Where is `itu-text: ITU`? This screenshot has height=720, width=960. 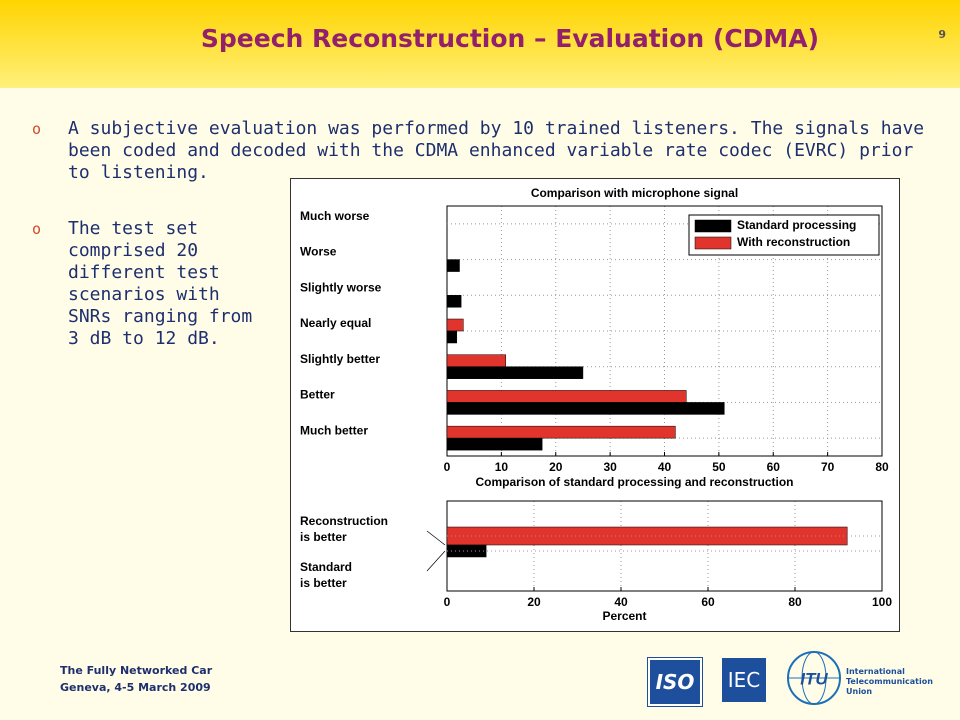 itu-text: ITU is located at coordinates (814, 678).